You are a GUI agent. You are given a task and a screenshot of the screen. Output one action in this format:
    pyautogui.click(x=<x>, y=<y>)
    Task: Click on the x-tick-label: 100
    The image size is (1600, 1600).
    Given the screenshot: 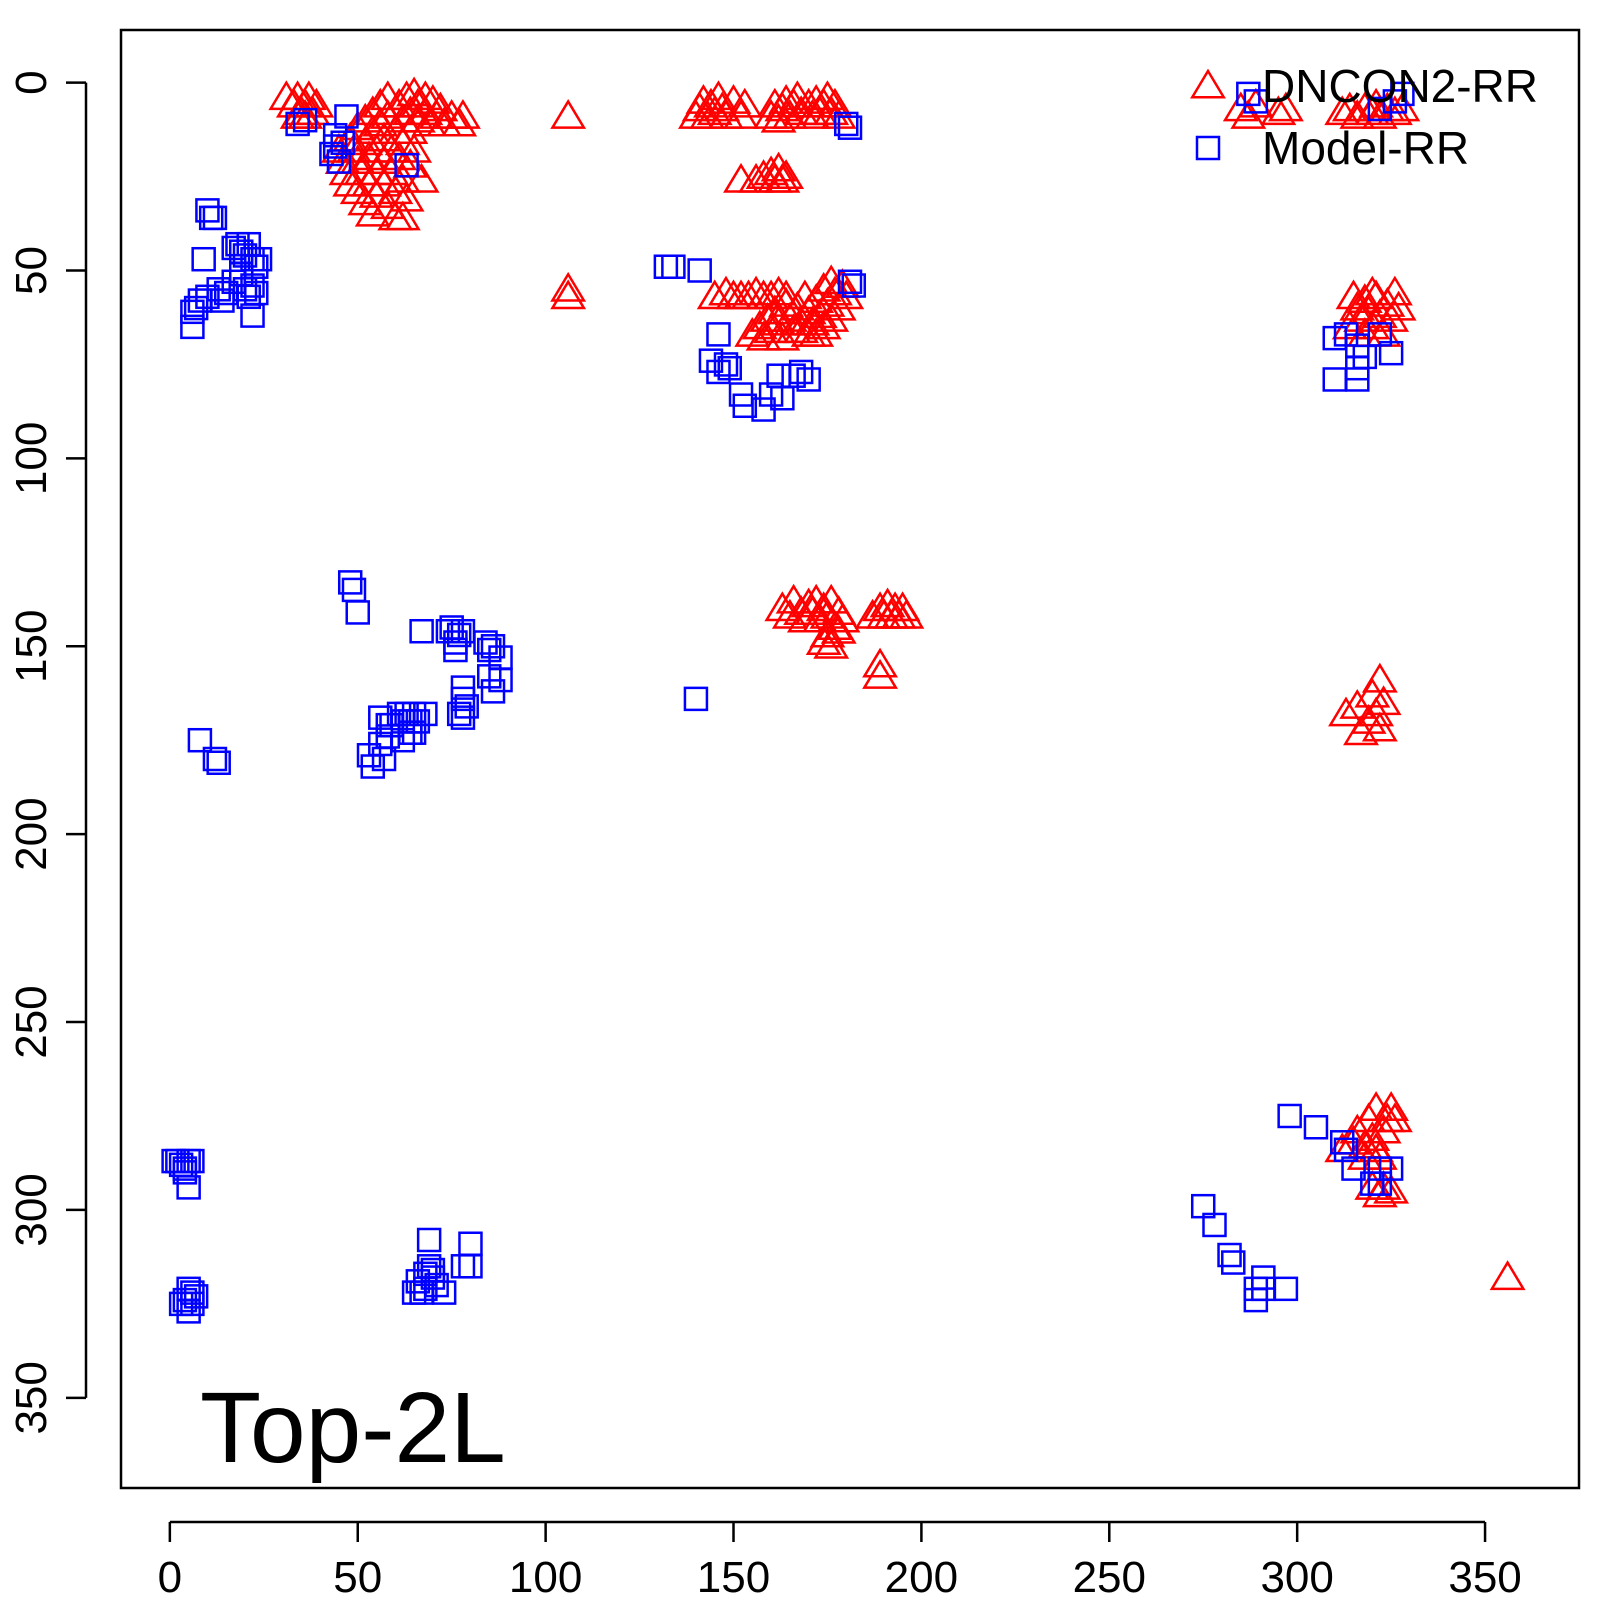 What is the action you would take?
    pyautogui.click(x=545, y=1576)
    